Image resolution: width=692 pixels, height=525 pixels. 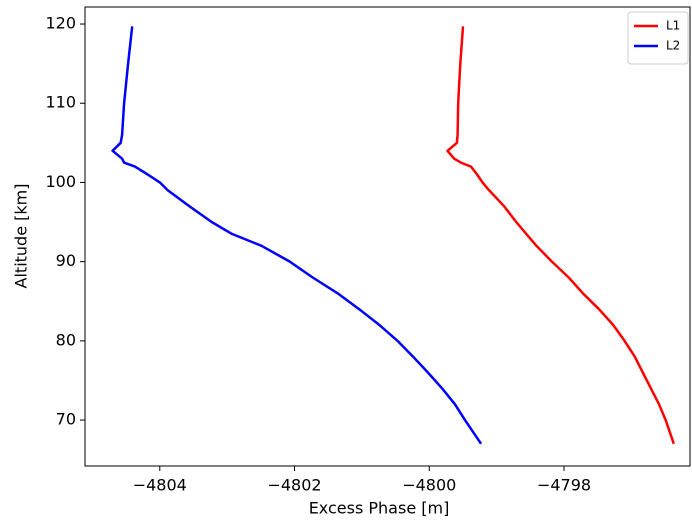 I want to click on y-tick-label: 120, so click(x=60, y=23).